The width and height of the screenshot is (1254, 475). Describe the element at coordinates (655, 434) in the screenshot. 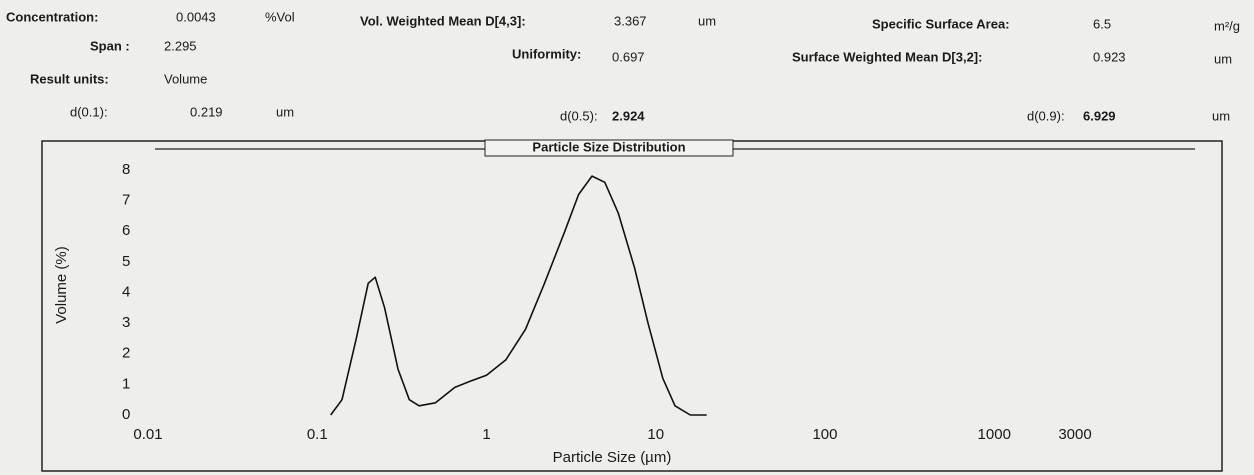

I see `x-tick-label: 10` at that location.